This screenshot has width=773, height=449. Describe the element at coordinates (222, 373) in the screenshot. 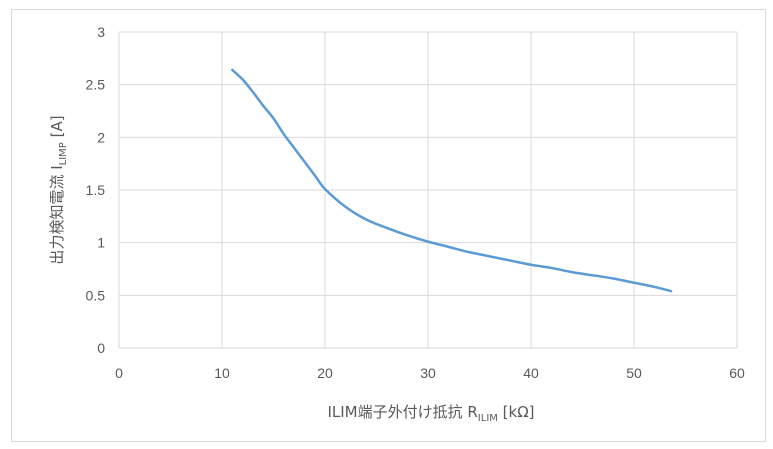

I see `x-tick-label: 10` at that location.